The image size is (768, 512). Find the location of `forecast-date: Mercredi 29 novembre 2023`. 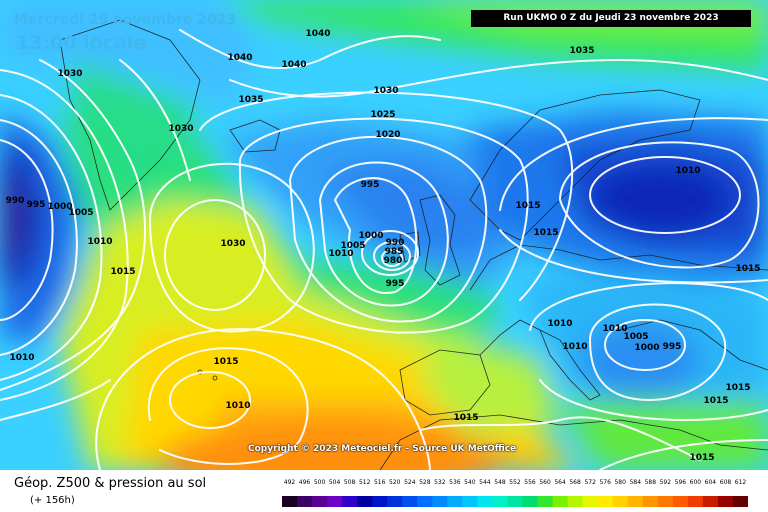

forecast-date: Mercredi 29 novembre 2023 is located at coordinates (125, 20).